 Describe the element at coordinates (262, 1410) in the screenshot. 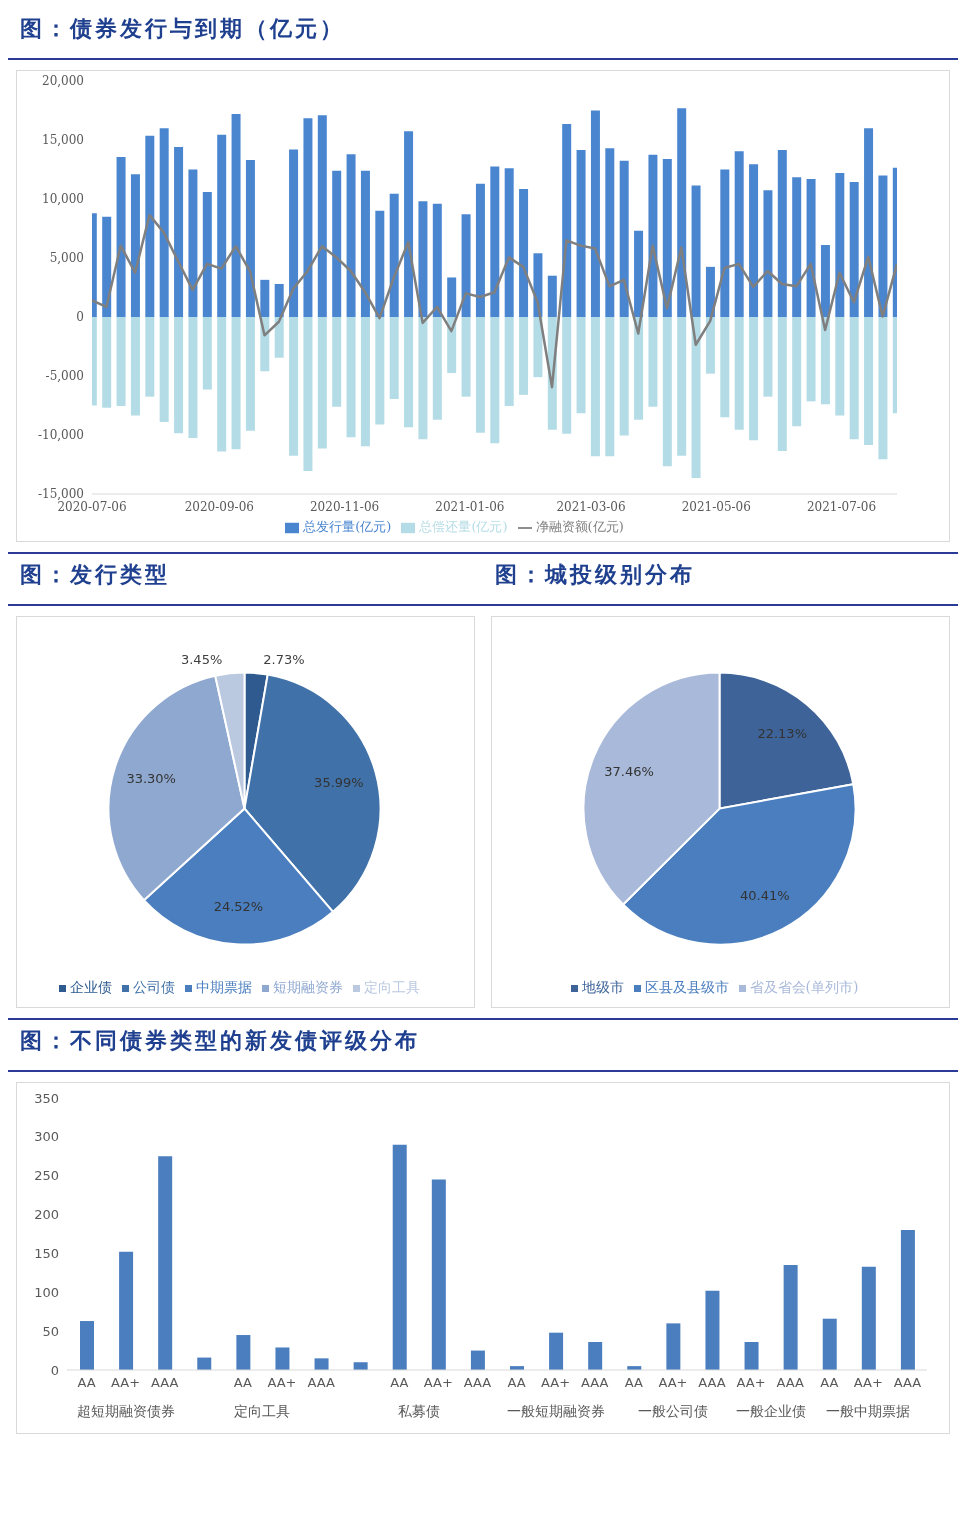

I see `text: 定向工具` at that location.